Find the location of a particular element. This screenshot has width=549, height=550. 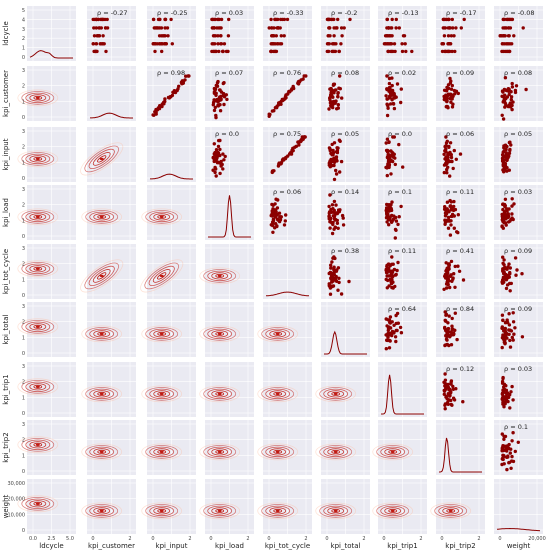

y-tick-label: 2 is located at coordinates (23, 148).